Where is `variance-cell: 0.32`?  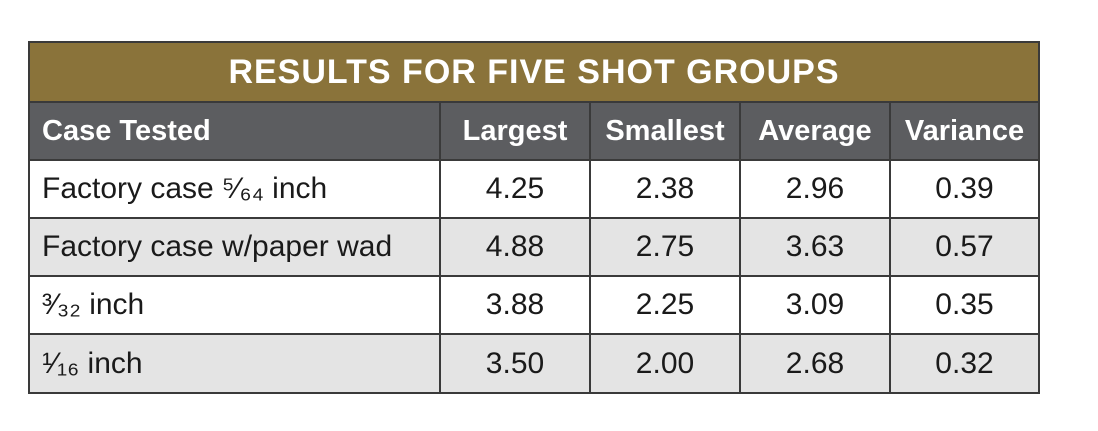
variance-cell: 0.32 is located at coordinates (963, 362).